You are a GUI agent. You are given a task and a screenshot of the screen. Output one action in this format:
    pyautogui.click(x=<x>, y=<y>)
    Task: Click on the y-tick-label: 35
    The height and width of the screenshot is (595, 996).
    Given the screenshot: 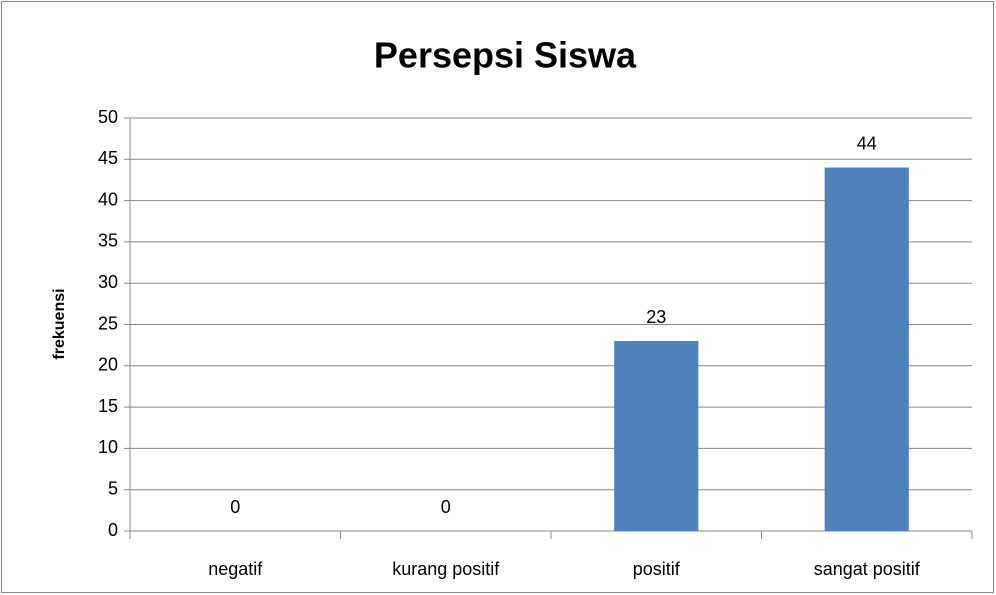 What is the action you would take?
    pyautogui.click(x=108, y=241)
    